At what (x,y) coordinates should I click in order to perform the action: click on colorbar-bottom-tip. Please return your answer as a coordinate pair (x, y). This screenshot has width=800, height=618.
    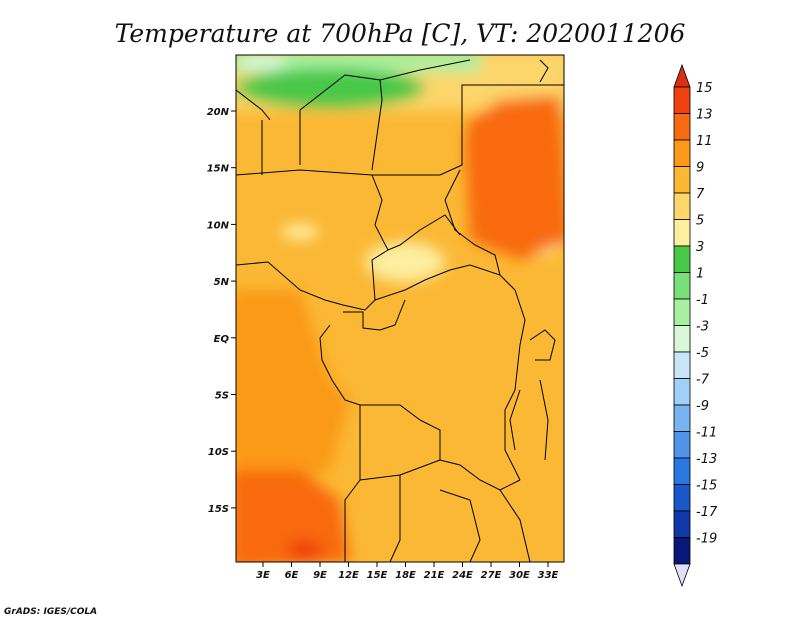
    Looking at the image, I should click on (682, 575).